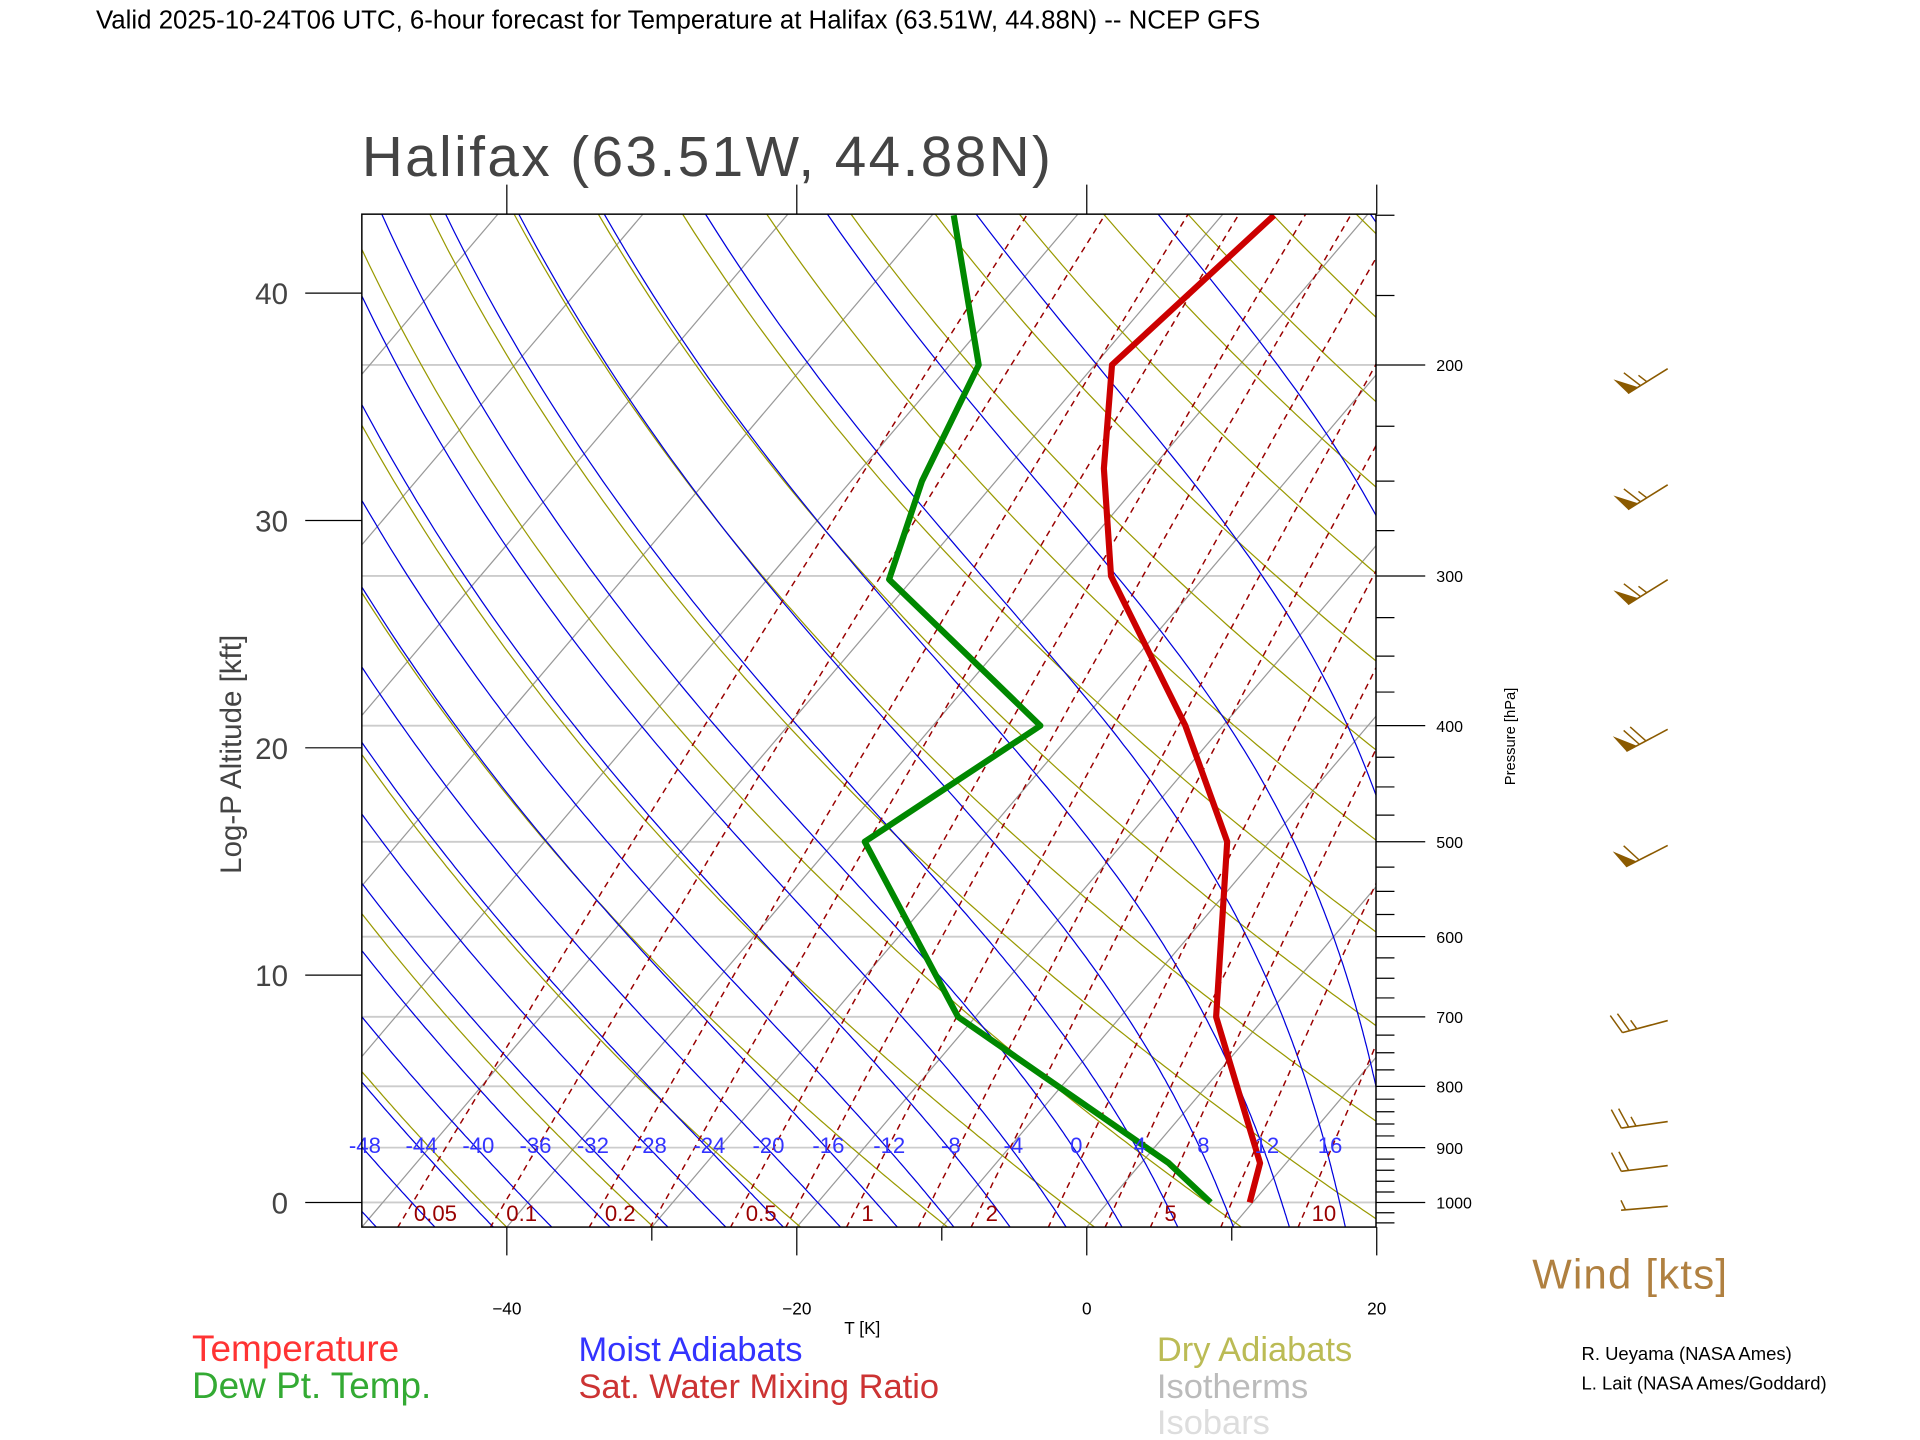  Describe the element at coordinates (1203, 1145) in the screenshot. I see `moist-adiabat-label: 8` at that location.